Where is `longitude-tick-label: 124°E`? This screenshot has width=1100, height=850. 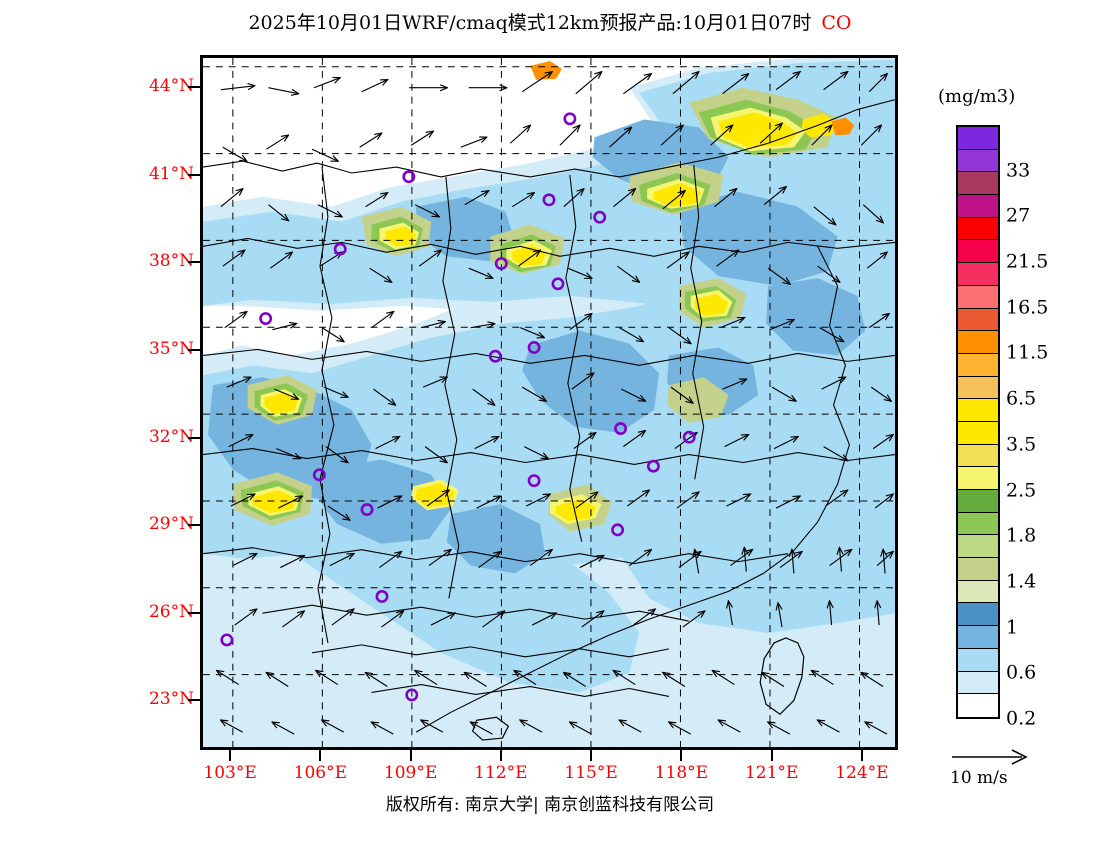 longitude-tick-label: 124°E is located at coordinates (862, 773).